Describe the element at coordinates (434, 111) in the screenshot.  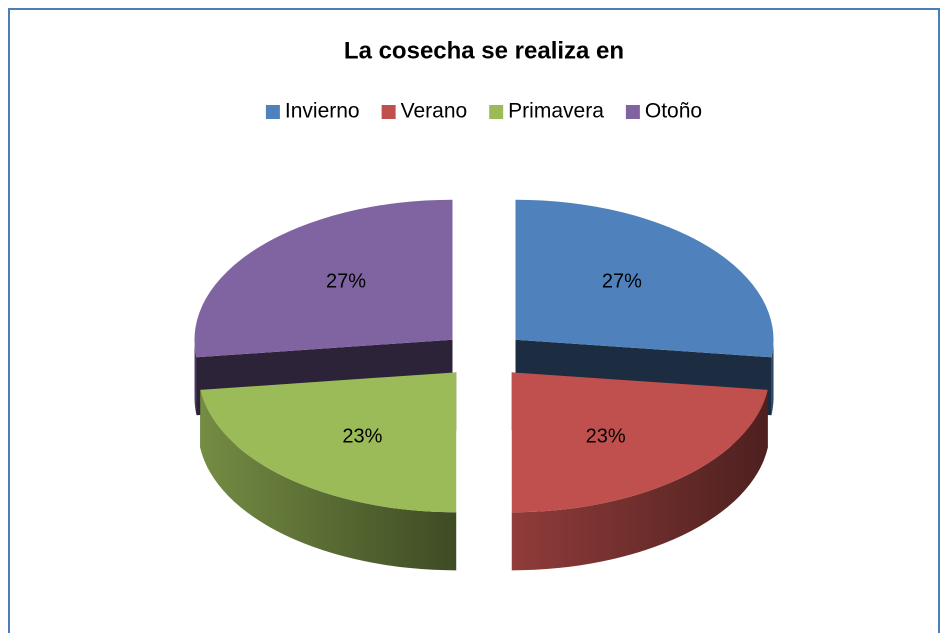
I see `legend-label: Verano` at that location.